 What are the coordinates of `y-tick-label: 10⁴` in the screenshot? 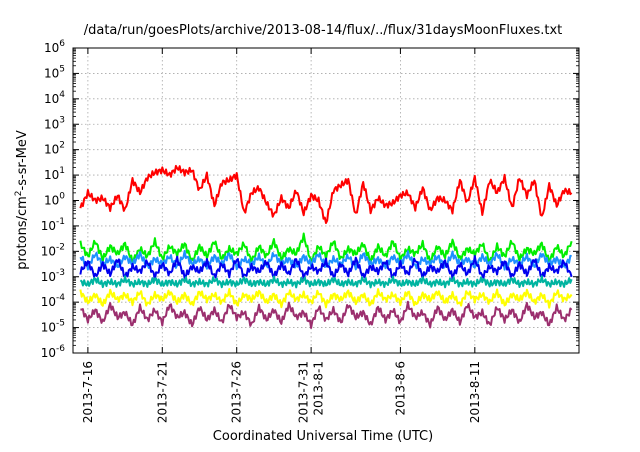 It's located at (54, 98).